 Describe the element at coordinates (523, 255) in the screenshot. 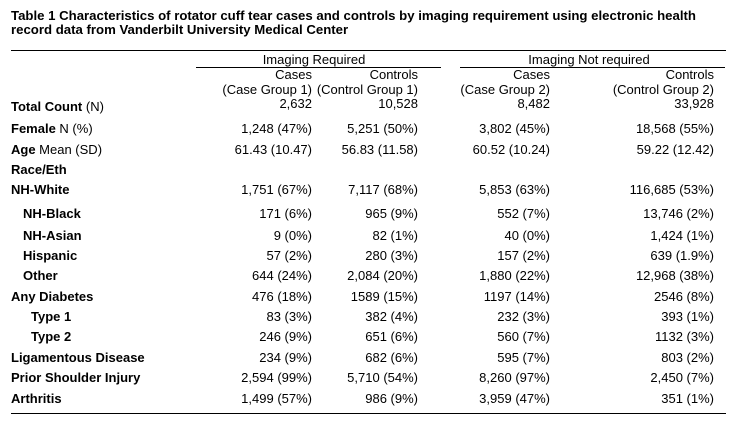

I see `cell: 157 (2%)` at that location.